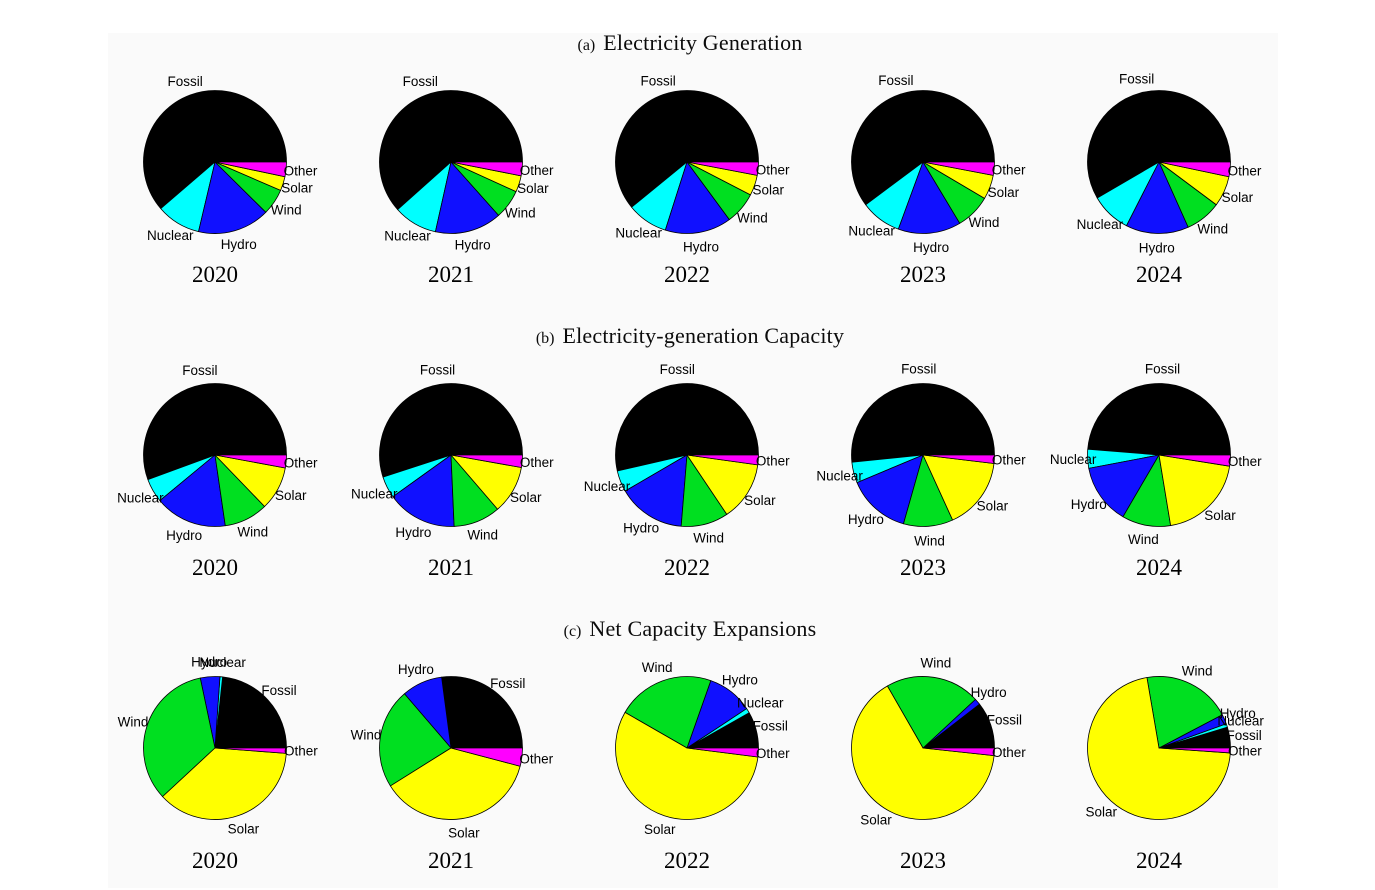 The height and width of the screenshot is (890, 1375). What do you see at coordinates (703, 628) in the screenshot?
I see `panel-c-title-text: Net Capacity Expansions` at bounding box center [703, 628].